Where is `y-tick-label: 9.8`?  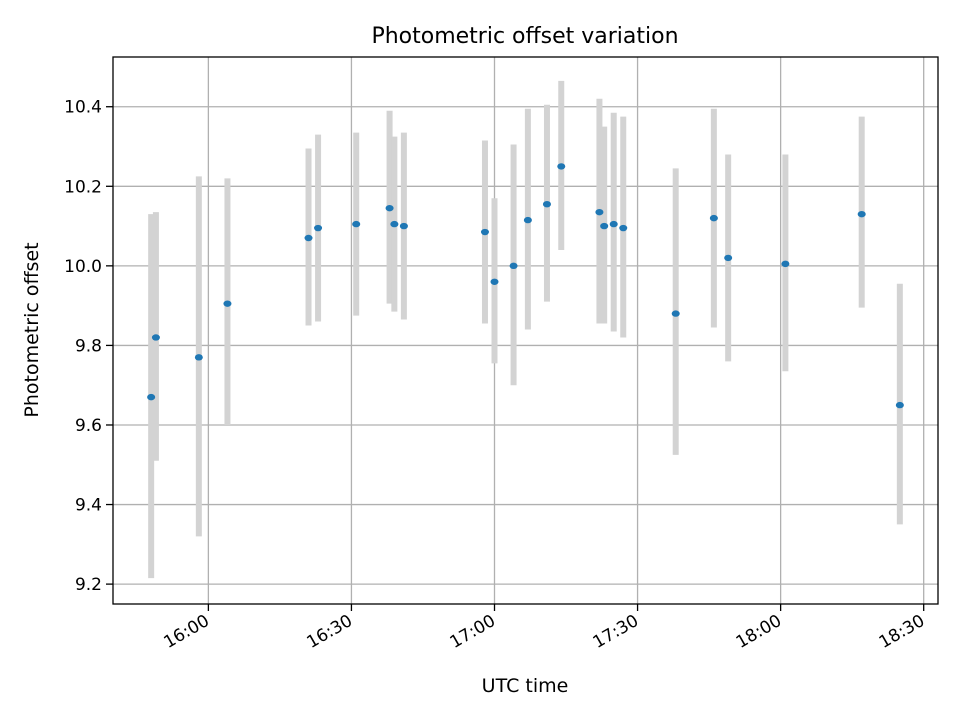 y-tick-label: 9.8 is located at coordinates (88, 346).